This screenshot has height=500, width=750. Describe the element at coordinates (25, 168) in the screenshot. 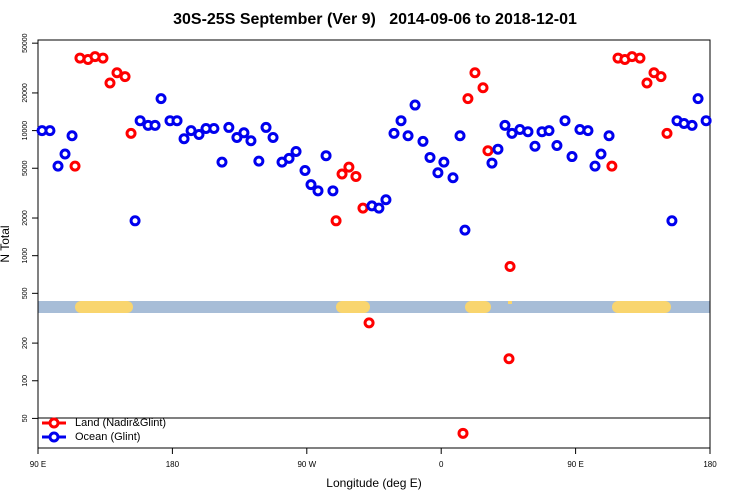

I see `y-tick-label: 5000` at that location.